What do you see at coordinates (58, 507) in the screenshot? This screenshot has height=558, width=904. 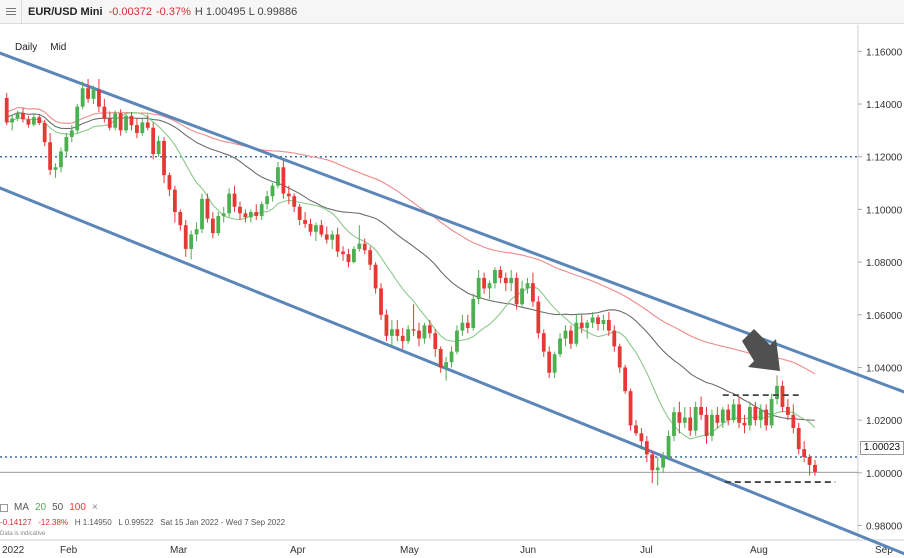 I see `ma-period-50: 50` at bounding box center [58, 507].